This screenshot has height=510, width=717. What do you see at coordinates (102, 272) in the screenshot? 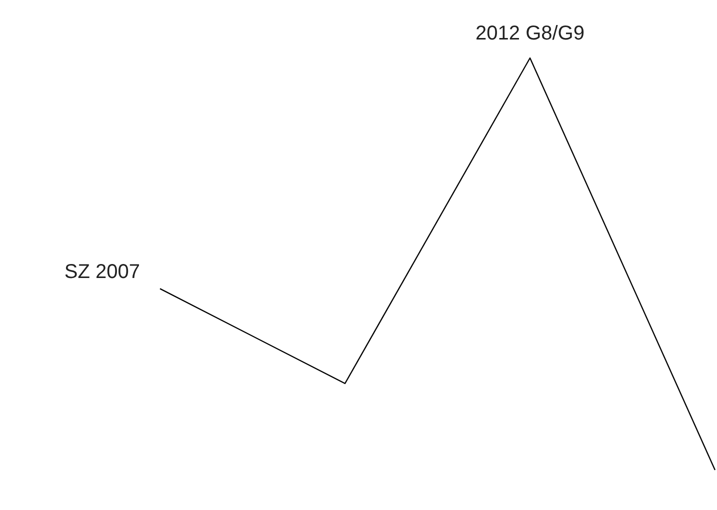
I see `x-tick-label: SZ 2007` at bounding box center [102, 272].